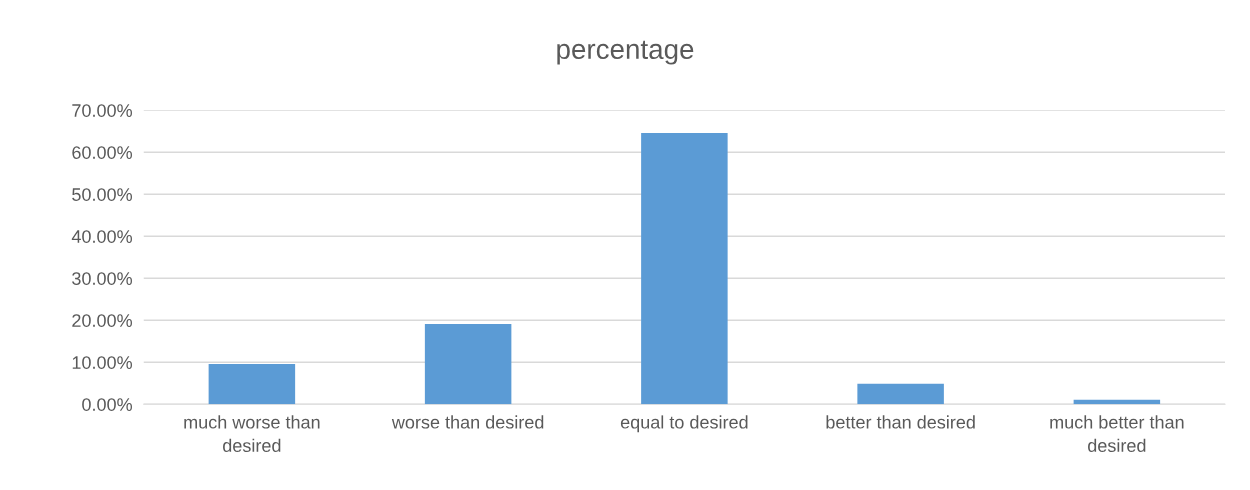 This screenshot has width=1250, height=490. I want to click on y-tick-label: 40.00%, so click(101, 236).